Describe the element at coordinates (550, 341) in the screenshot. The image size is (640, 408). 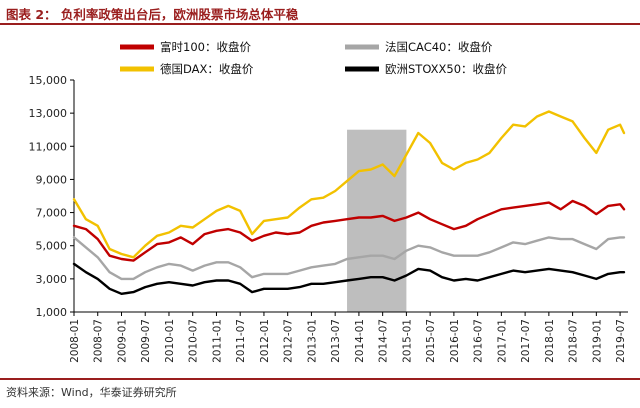
I see `x-tick-label: 2018-01` at that location.